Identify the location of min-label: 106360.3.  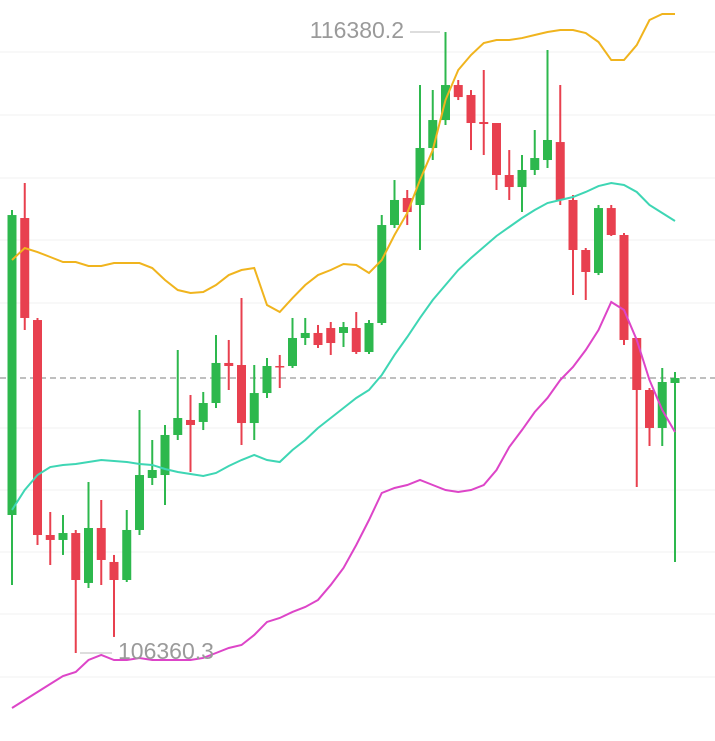
(166, 651).